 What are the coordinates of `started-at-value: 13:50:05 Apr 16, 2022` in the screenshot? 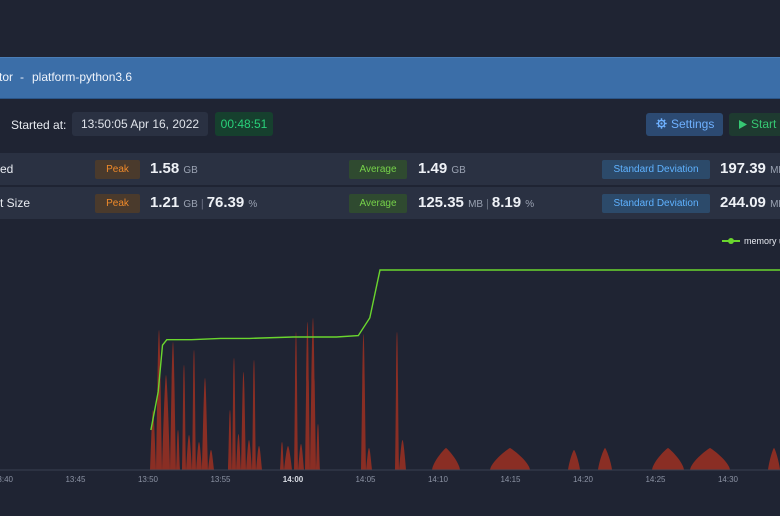 It's located at (140, 124).